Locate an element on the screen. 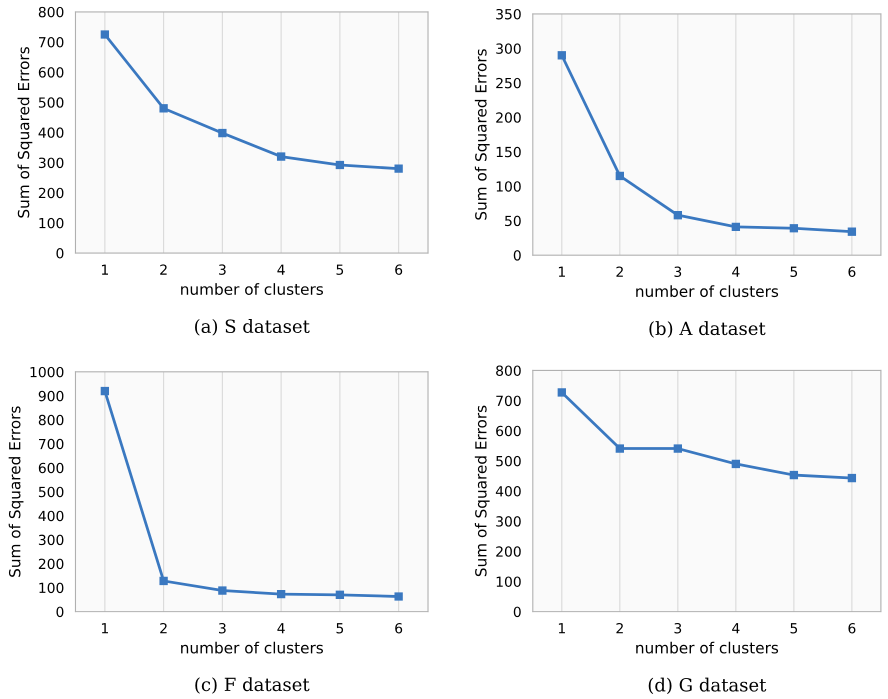 This screenshot has height=699, width=888. y-tick-label: 350 is located at coordinates (508, 14).